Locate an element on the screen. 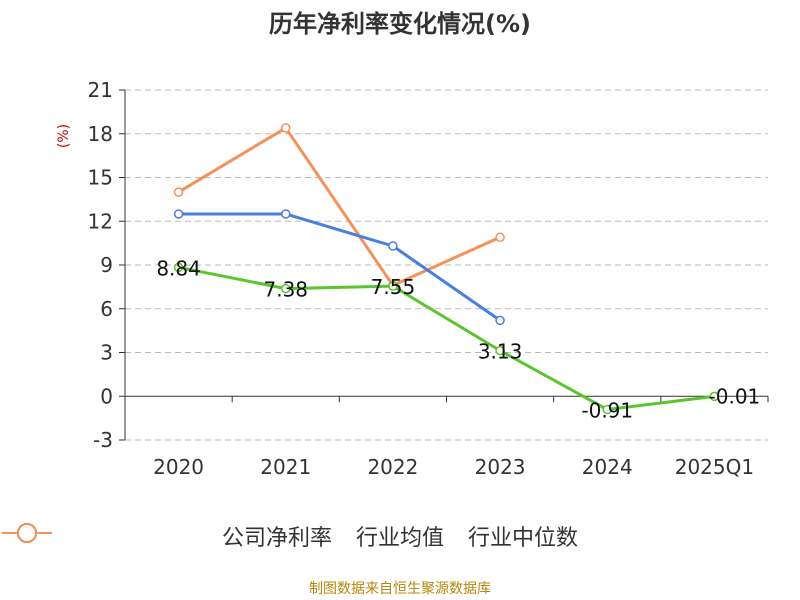 The height and width of the screenshot is (600, 800). x-tick-label: 2020 is located at coordinates (178, 467).